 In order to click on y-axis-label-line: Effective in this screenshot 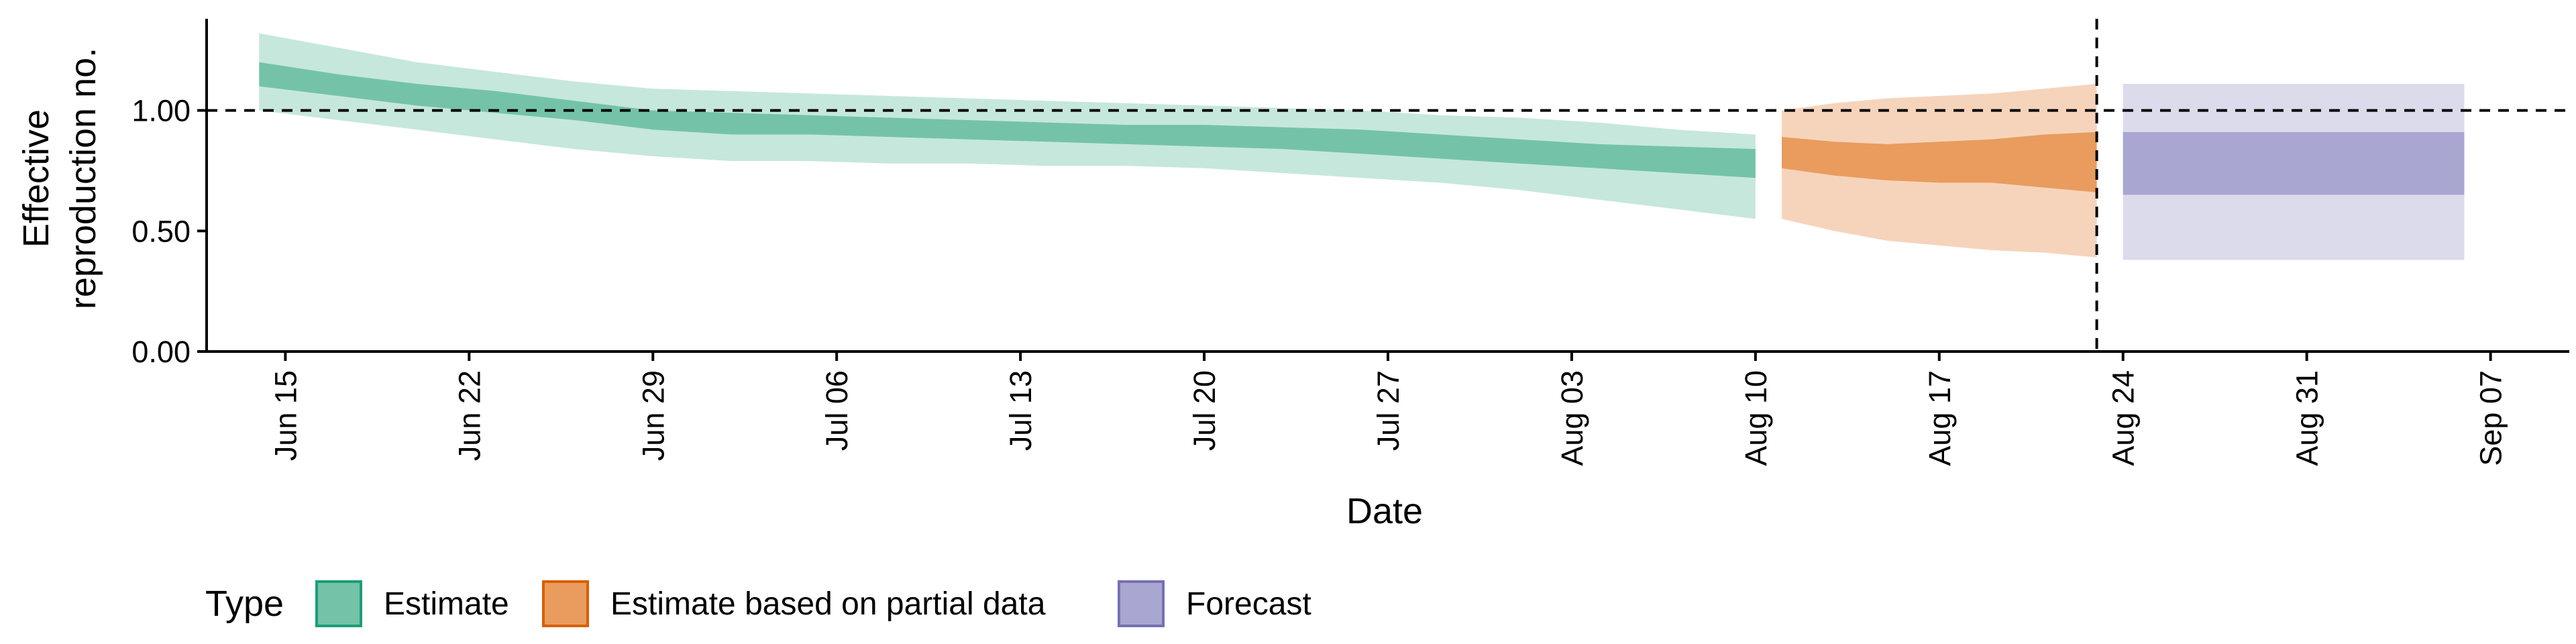, I will do `click(36, 178)`.